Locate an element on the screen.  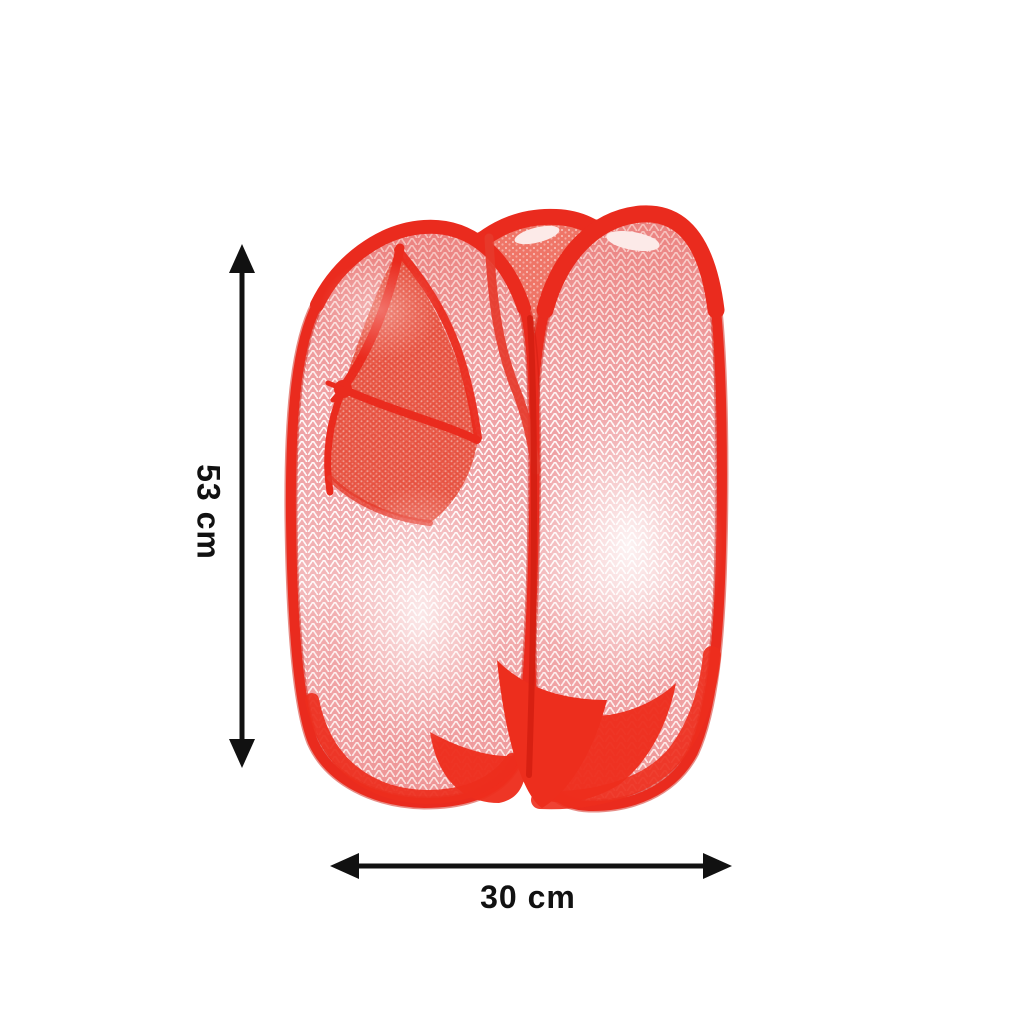
hamper-left-panel is located at coordinates (413, 514).